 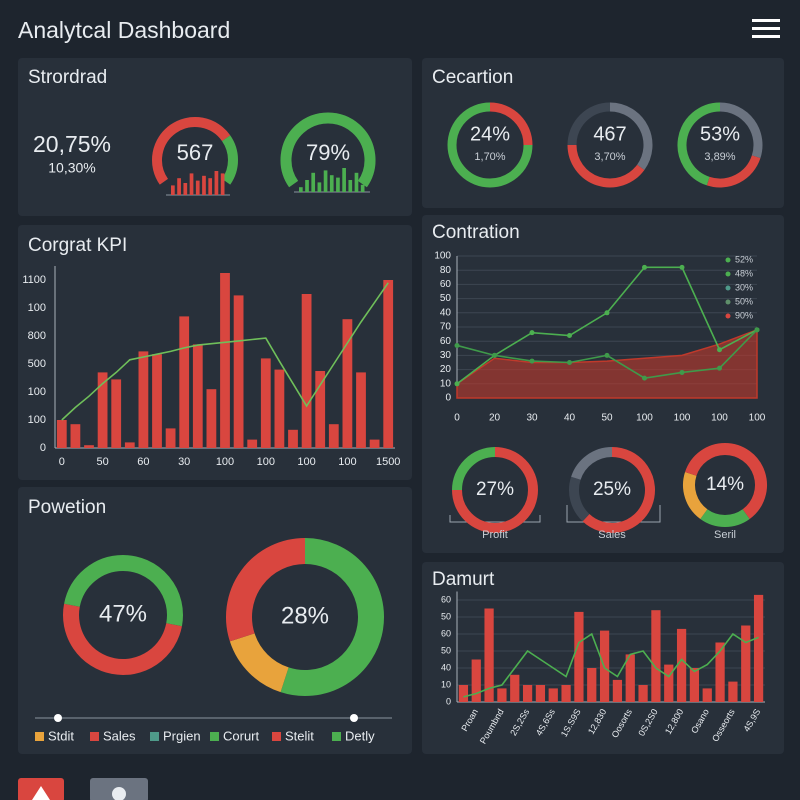 I want to click on area, so click(x=607, y=363).